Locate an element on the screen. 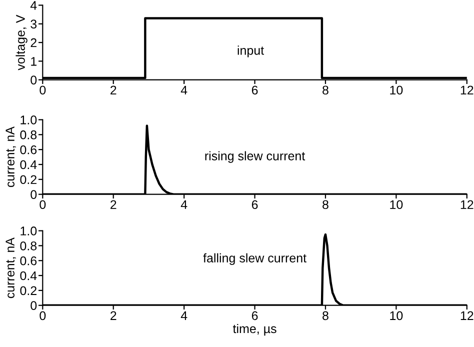 The height and width of the screenshot is (347, 474). annotation: input is located at coordinates (251, 52).